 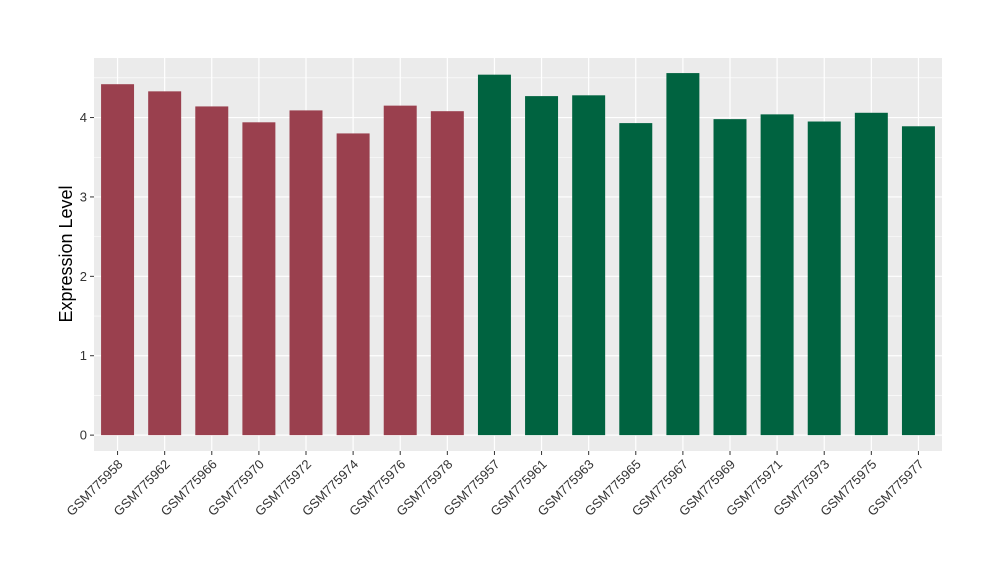 What do you see at coordinates (83, 435) in the screenshot?
I see `y-tick-label: 0` at bounding box center [83, 435].